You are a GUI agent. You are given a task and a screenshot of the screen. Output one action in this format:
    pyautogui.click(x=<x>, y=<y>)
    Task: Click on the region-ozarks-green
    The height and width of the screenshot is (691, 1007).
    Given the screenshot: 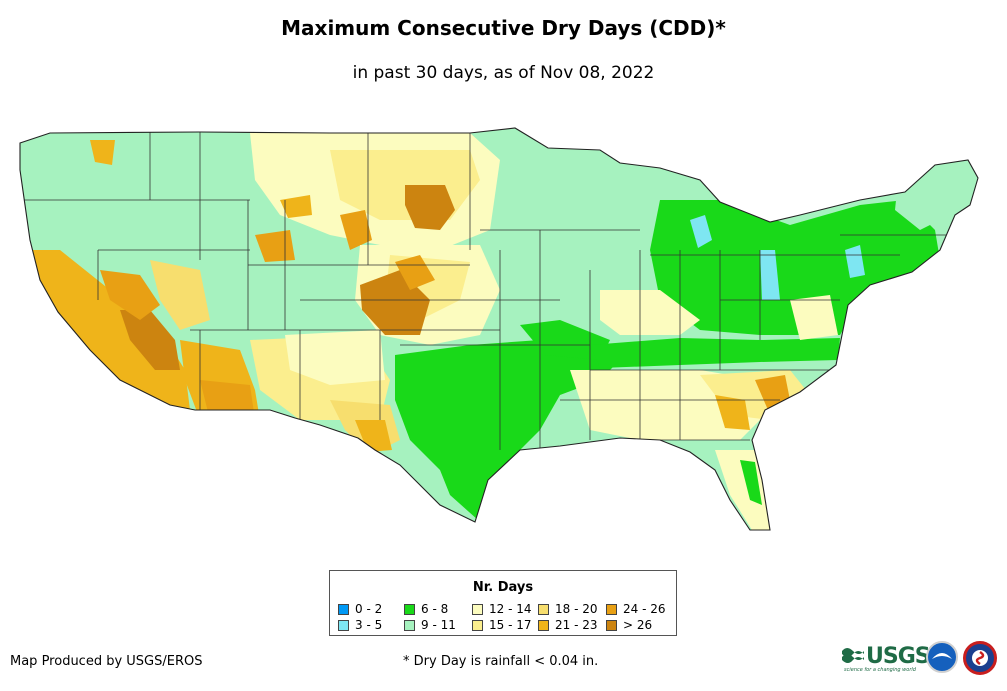 What is the action you would take?
    pyautogui.click(x=565, y=340)
    